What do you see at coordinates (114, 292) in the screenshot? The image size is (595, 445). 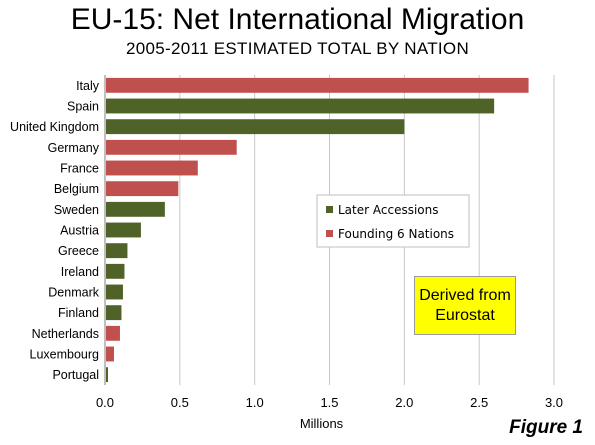 I see `bar-denmark` at bounding box center [114, 292].